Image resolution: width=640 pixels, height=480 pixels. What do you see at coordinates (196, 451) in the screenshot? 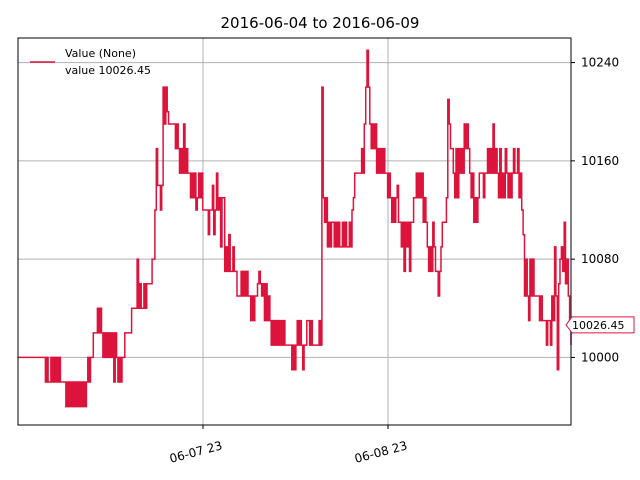
I see `x-tick-label: 06-07 23` at bounding box center [196, 451].